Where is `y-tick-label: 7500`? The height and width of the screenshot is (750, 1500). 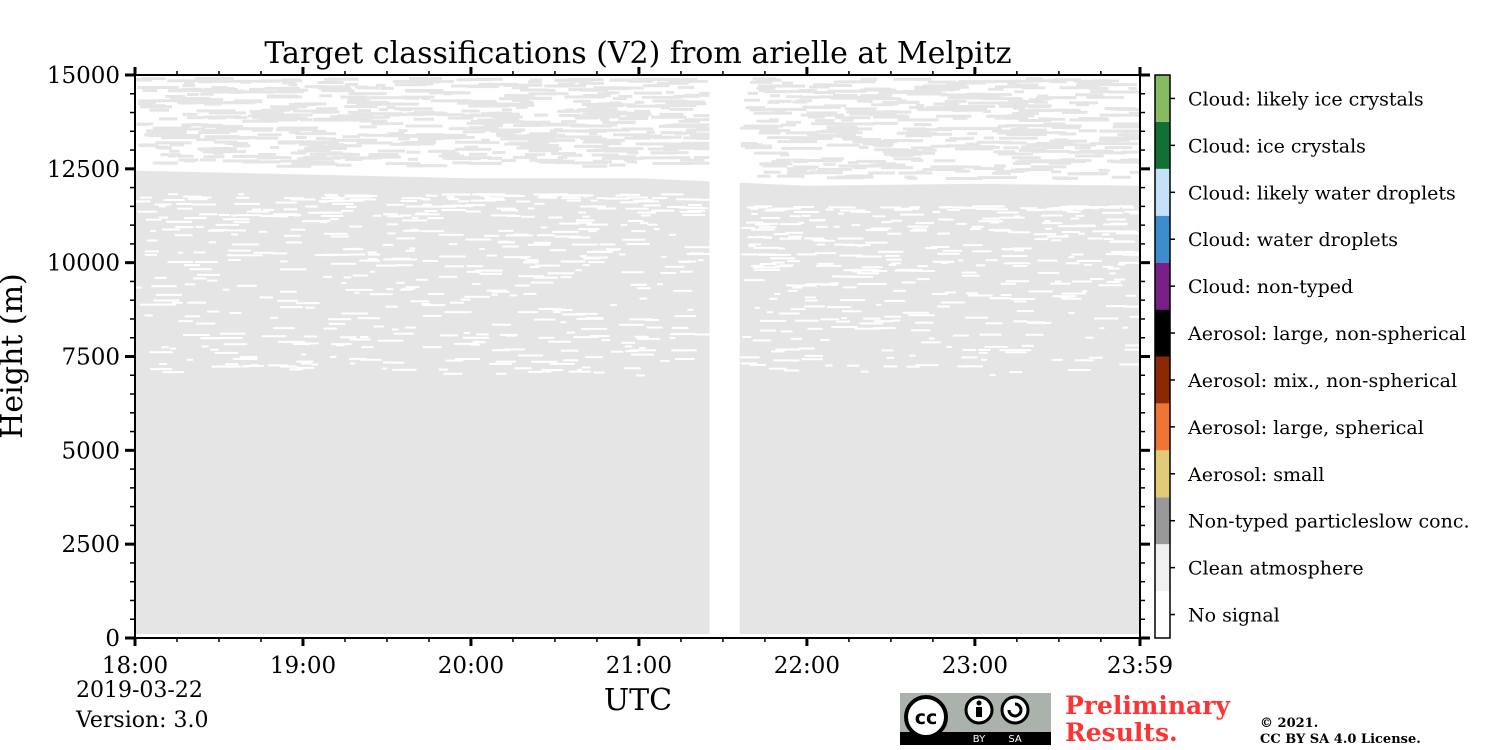
y-tick-label: 7500 is located at coordinates (90, 358).